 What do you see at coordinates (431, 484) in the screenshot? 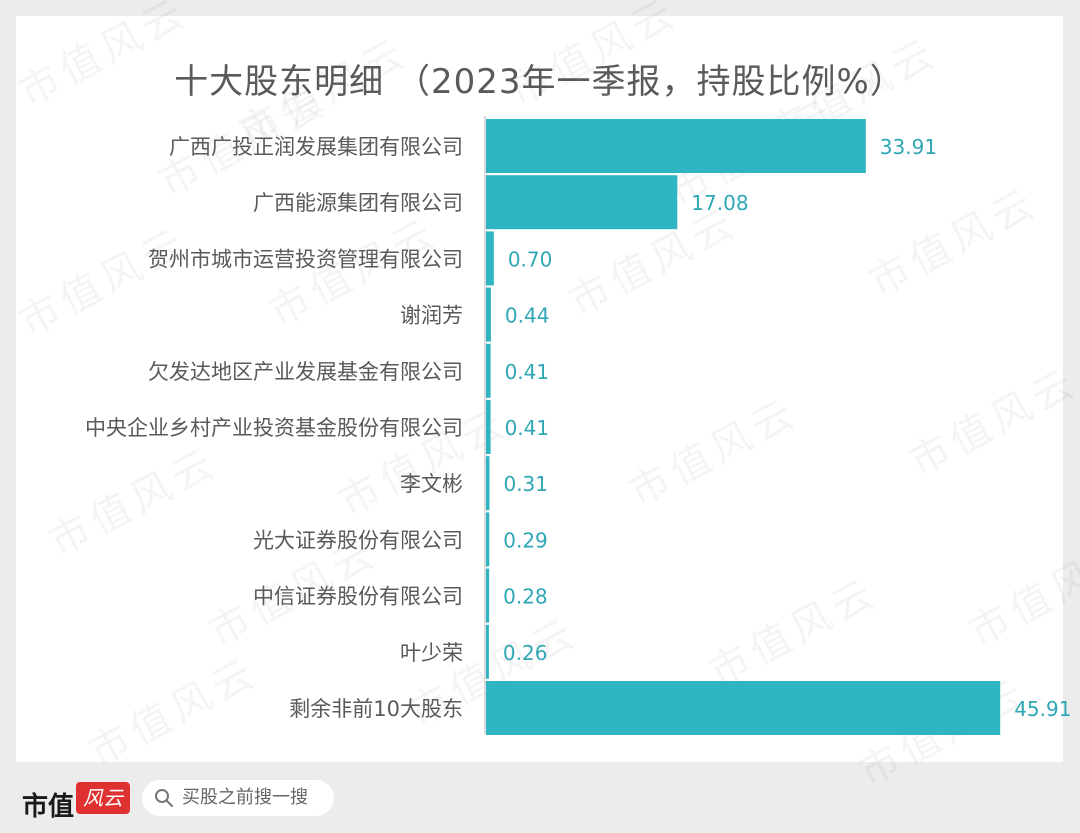
I see `category-label: 李文彬` at bounding box center [431, 484].